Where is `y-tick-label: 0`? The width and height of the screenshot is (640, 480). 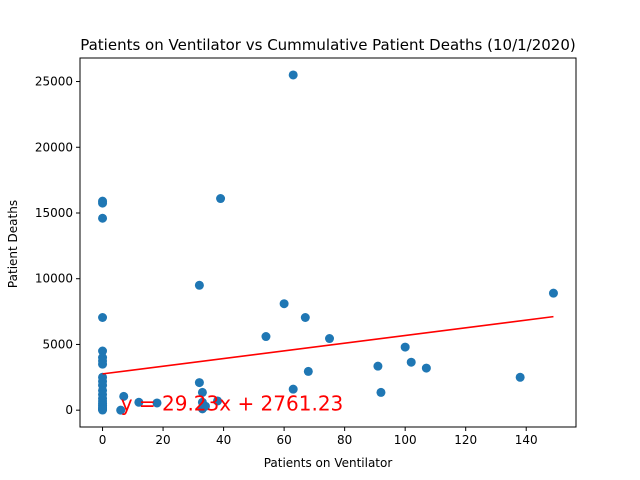
y-tick-label: 0 is located at coordinates (69, 410).